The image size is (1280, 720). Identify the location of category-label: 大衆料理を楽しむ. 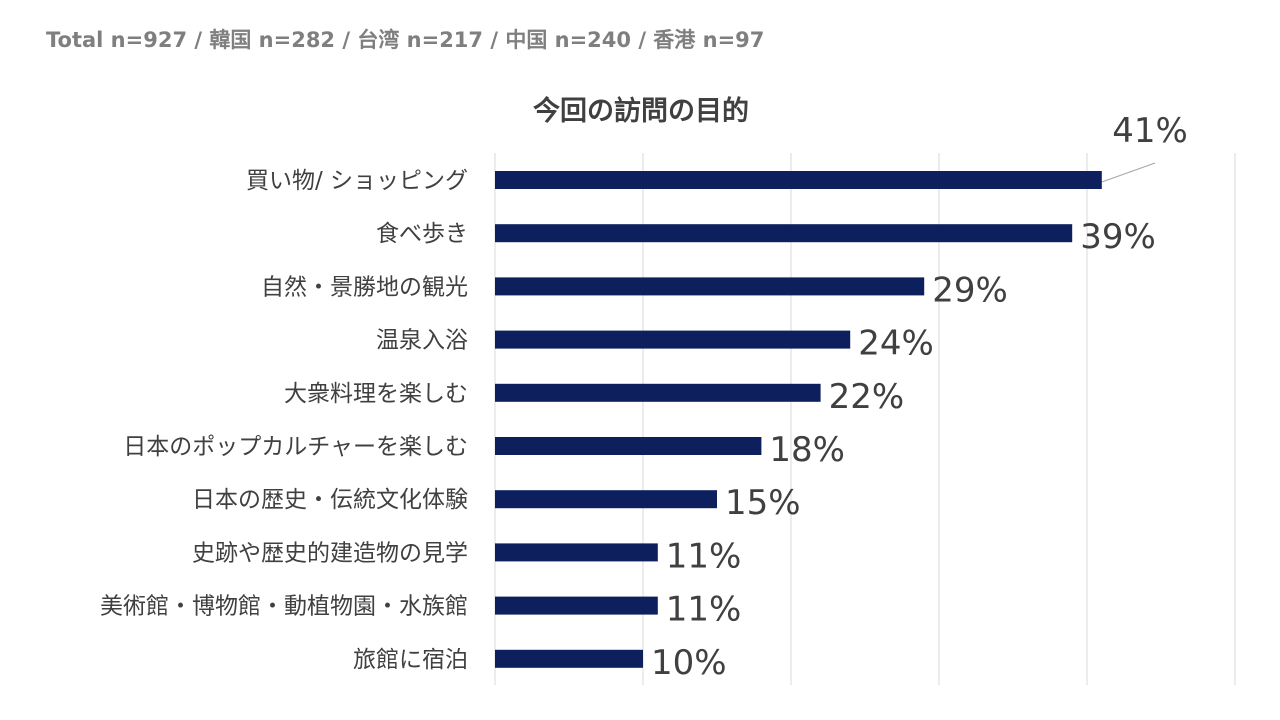
(376, 394).